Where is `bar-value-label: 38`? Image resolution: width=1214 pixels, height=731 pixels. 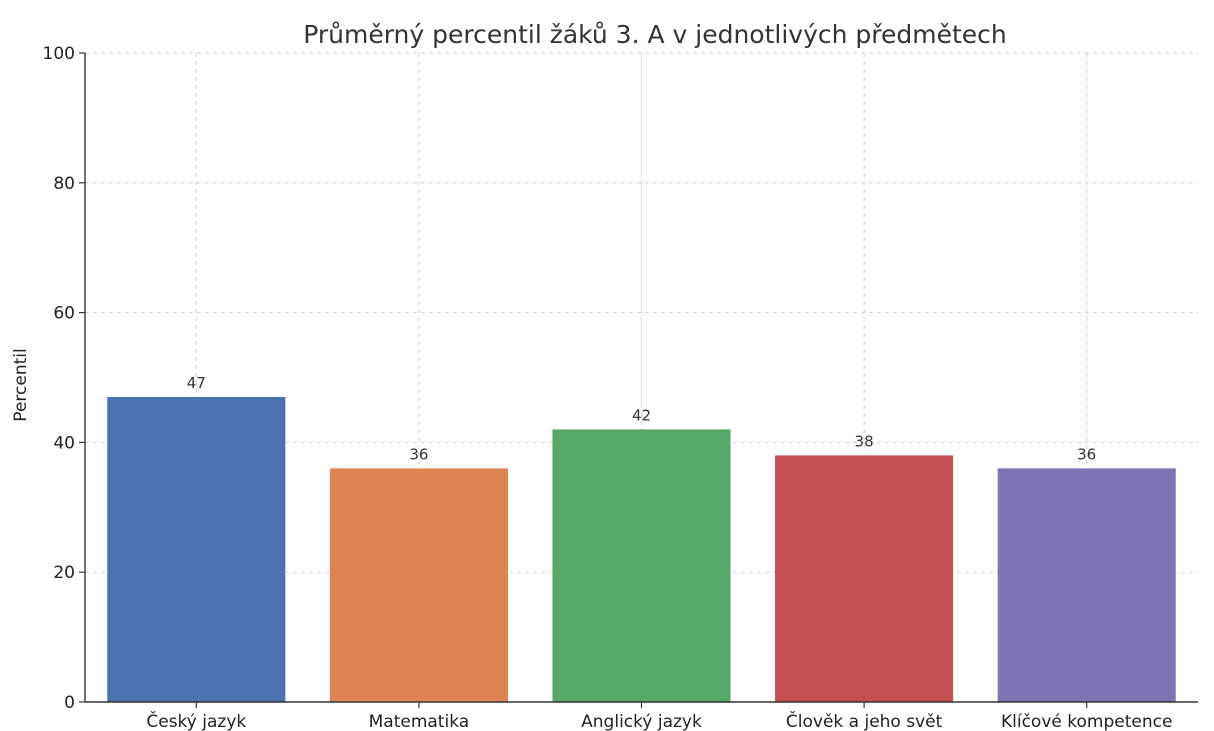
bar-value-label: 38 is located at coordinates (864, 441).